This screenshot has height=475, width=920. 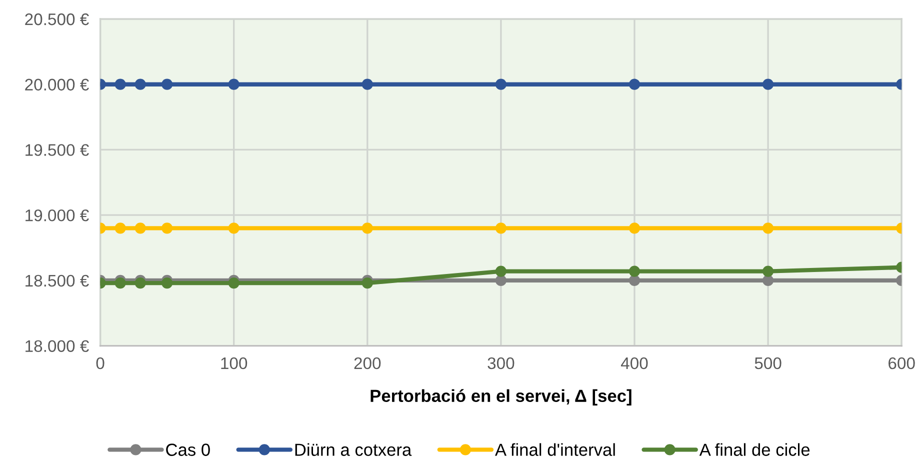 I want to click on x-tick-label: 200, so click(x=367, y=363).